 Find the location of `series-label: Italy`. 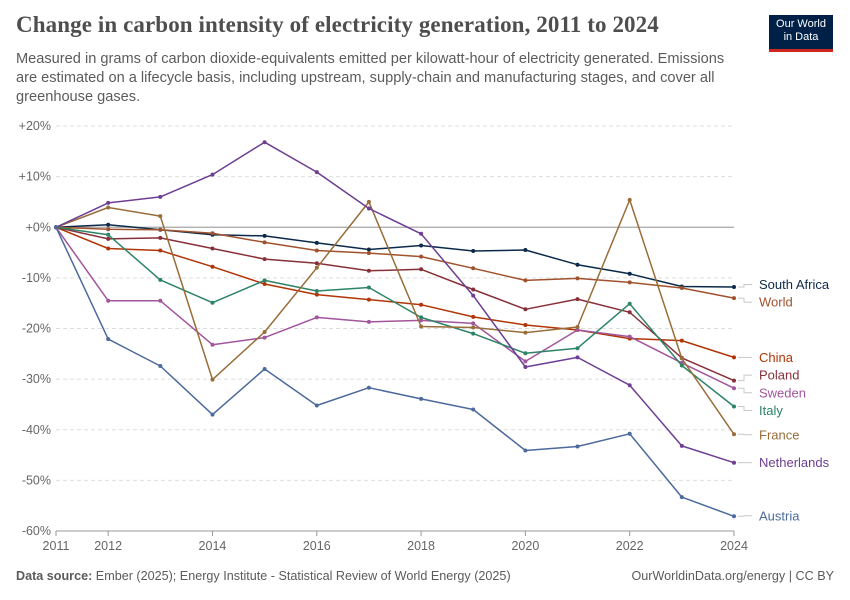

series-label: Italy is located at coordinates (771, 410).